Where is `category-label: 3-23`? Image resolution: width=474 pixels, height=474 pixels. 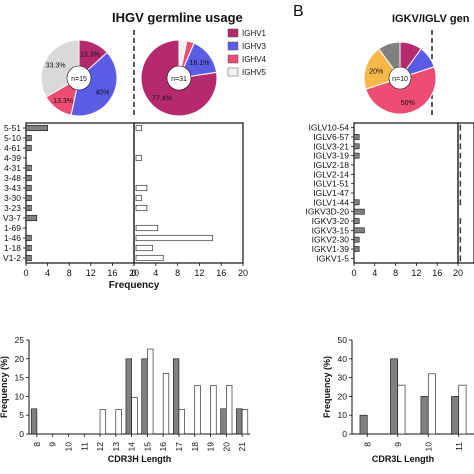
category-label: 3-23 is located at coordinates (12, 208).